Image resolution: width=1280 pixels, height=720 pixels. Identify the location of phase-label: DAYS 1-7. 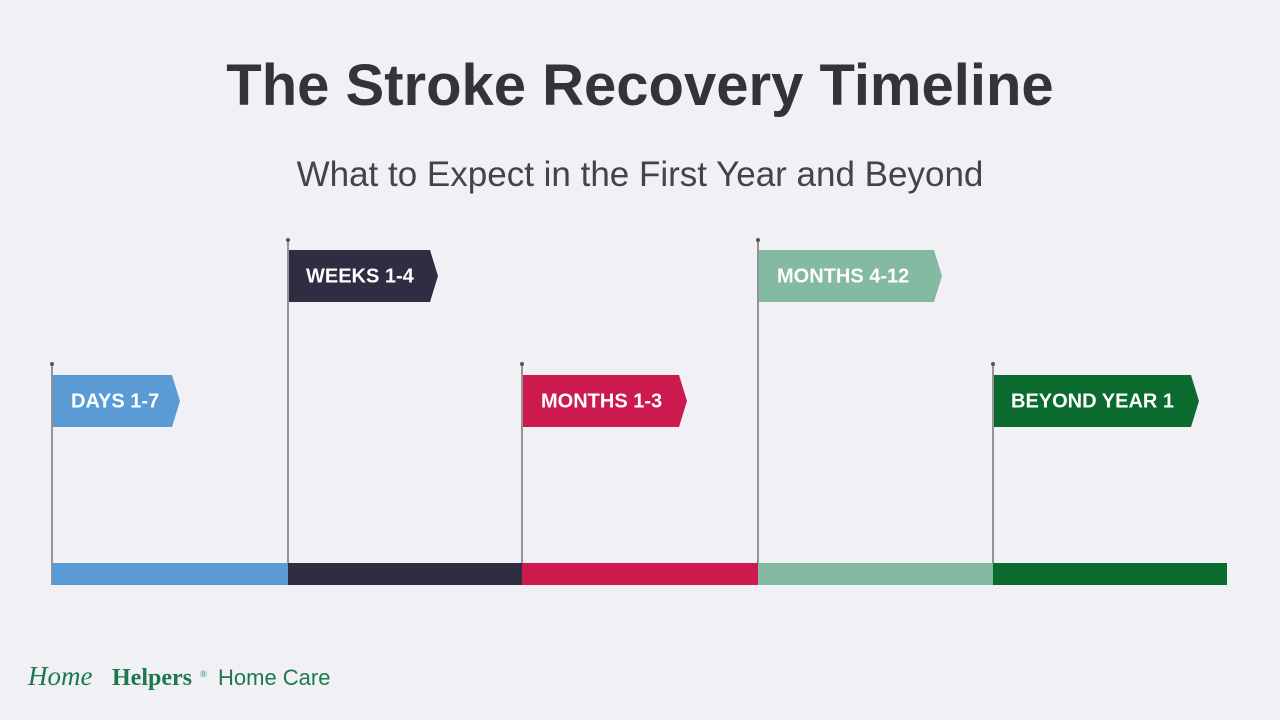
(115, 401).